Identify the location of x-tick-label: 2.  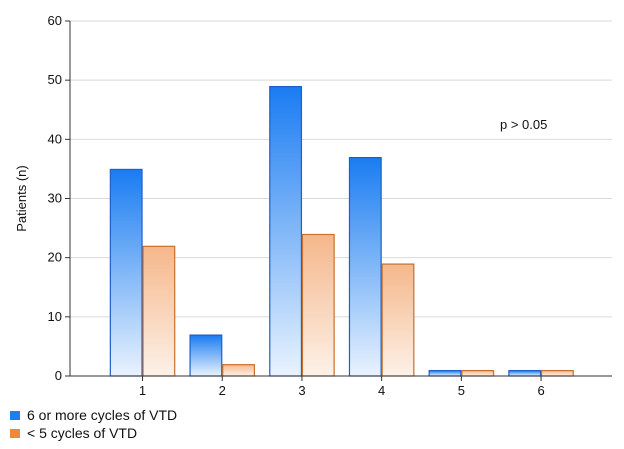
(222, 390).